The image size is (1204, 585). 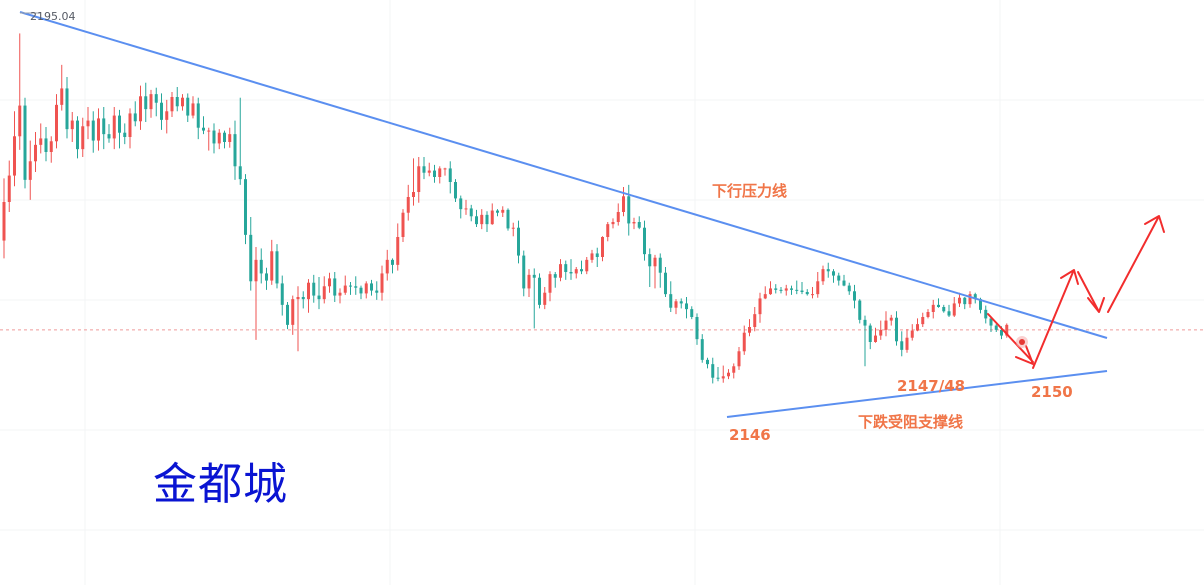 What do you see at coordinates (910, 422) in the screenshot?
I see `support-label: 下跌受阻支撑线` at bounding box center [910, 422].